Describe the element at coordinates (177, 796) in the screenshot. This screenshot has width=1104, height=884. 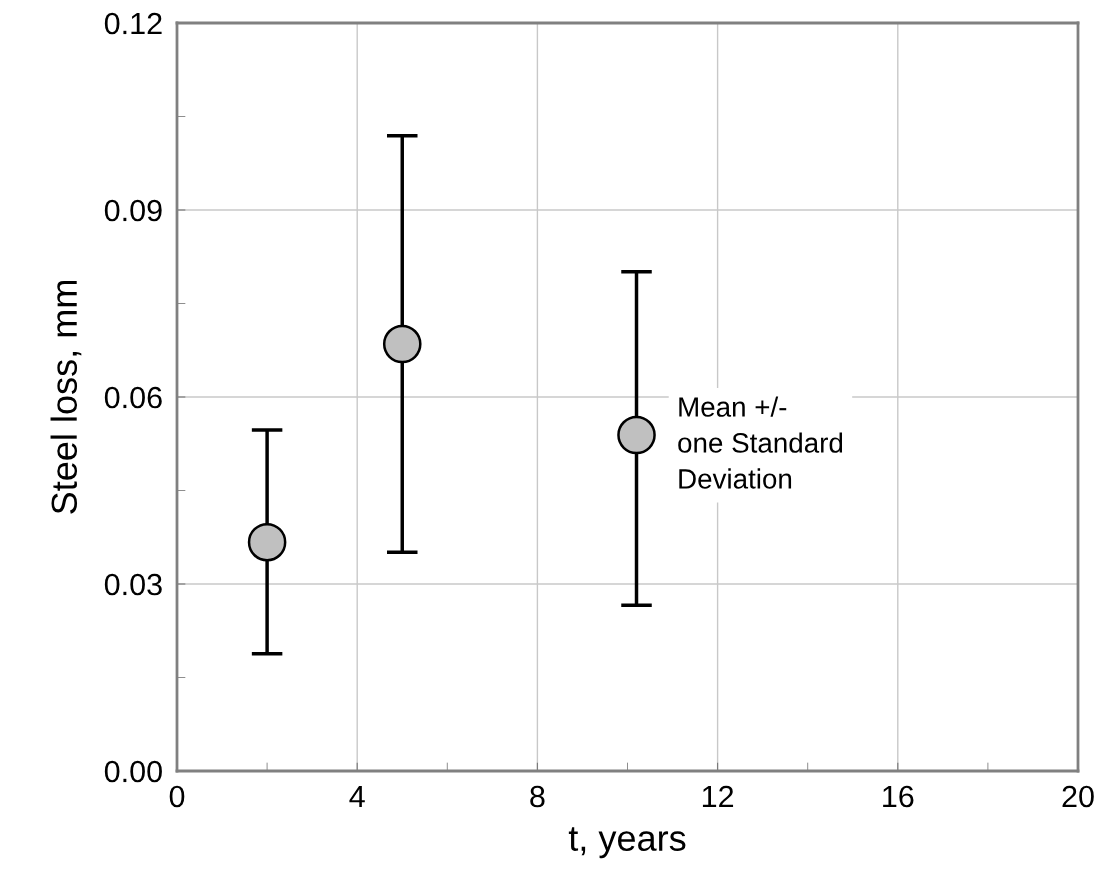
I see `x-tick-label: 0` at that location.